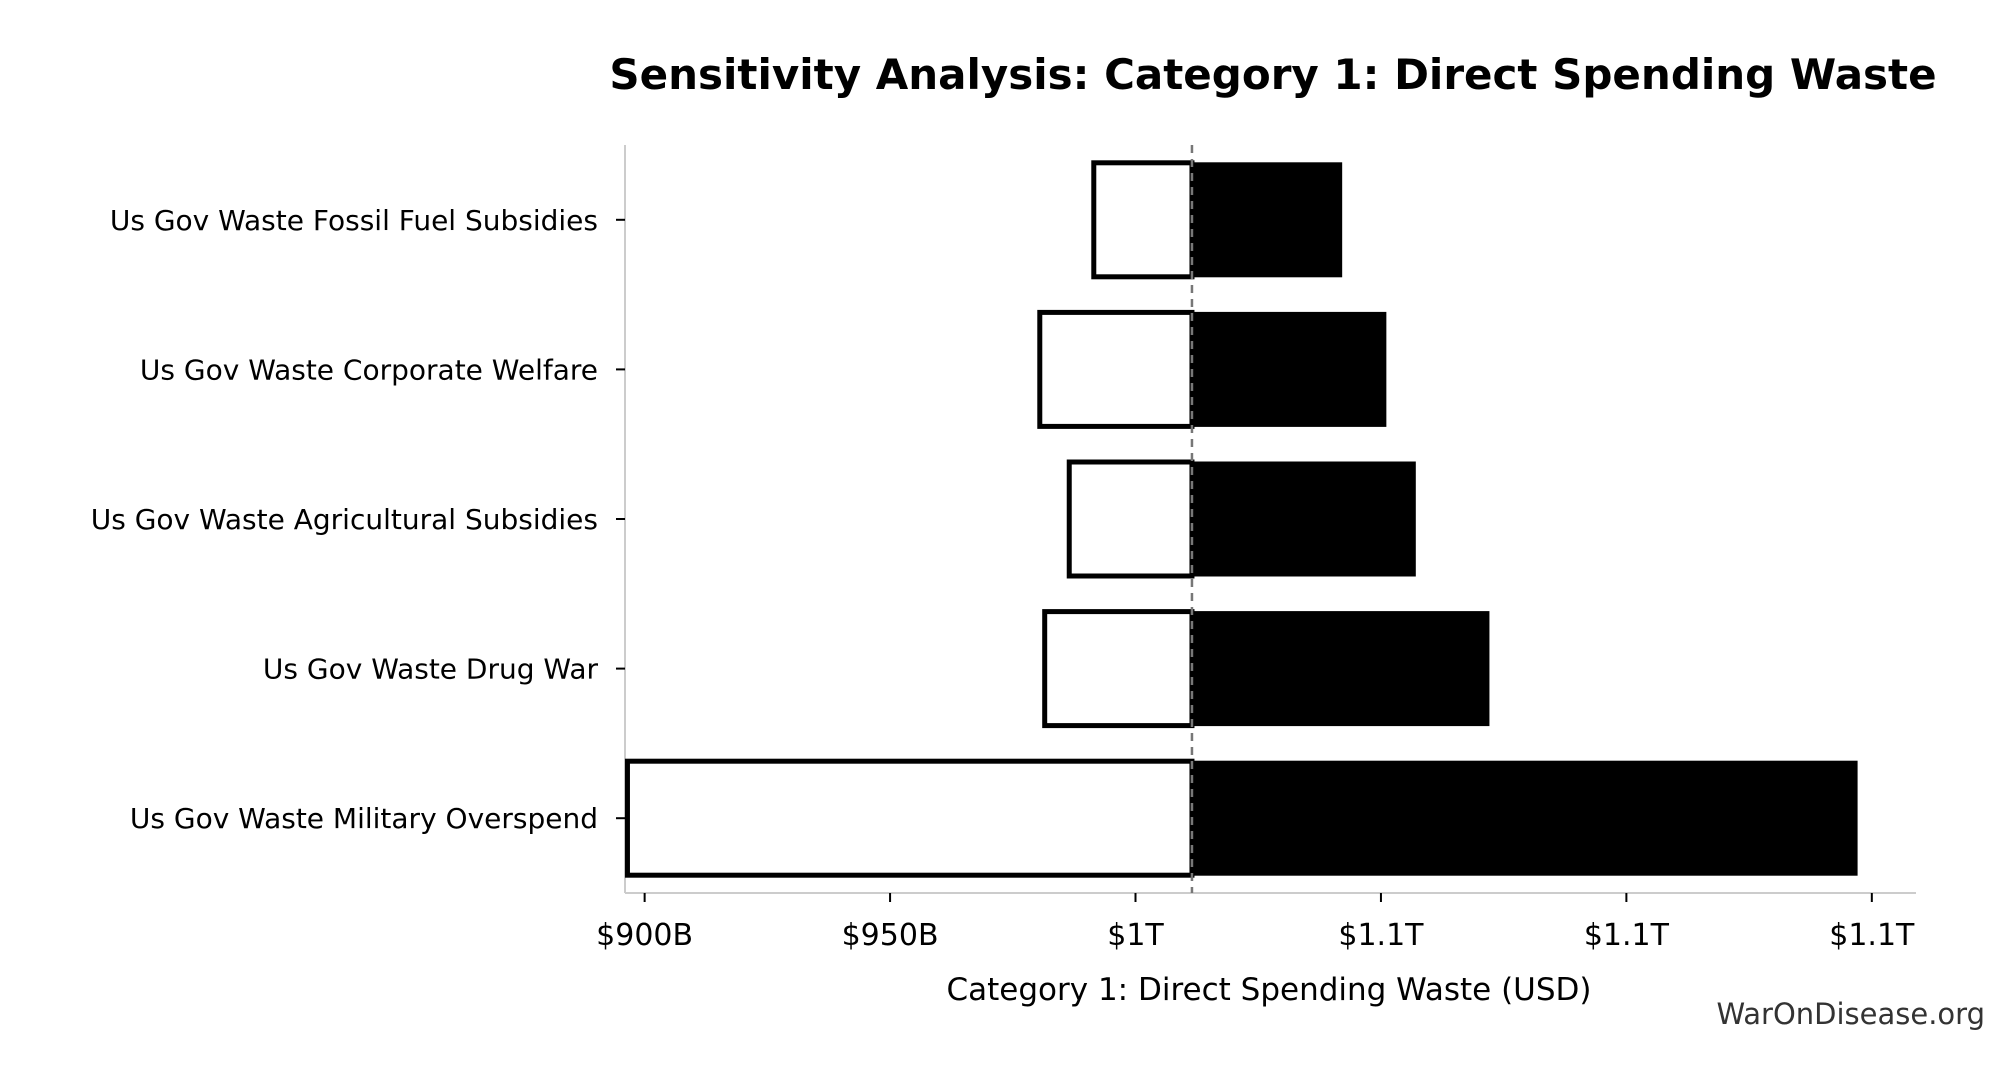 The height and width of the screenshot is (1075, 2016). Describe the element at coordinates (1269, 990) in the screenshot. I see `x-axis-label: Category 1: Direct Spending Waste (USD)` at that location.